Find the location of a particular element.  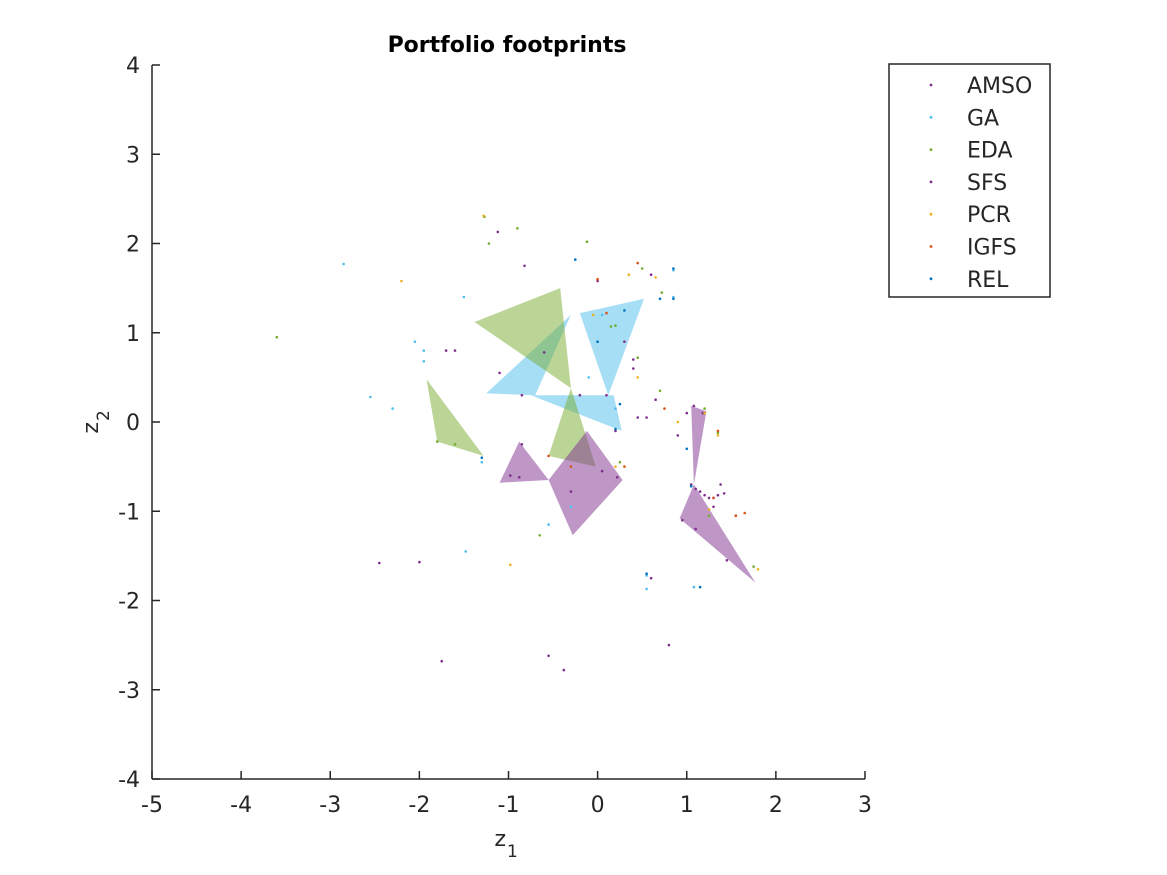

y-axis-label-main: z is located at coordinates (91, 428).